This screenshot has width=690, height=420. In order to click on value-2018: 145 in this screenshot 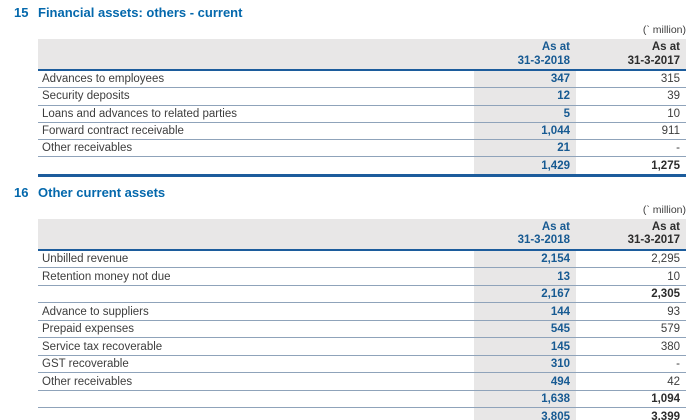, I will do `click(525, 346)`.